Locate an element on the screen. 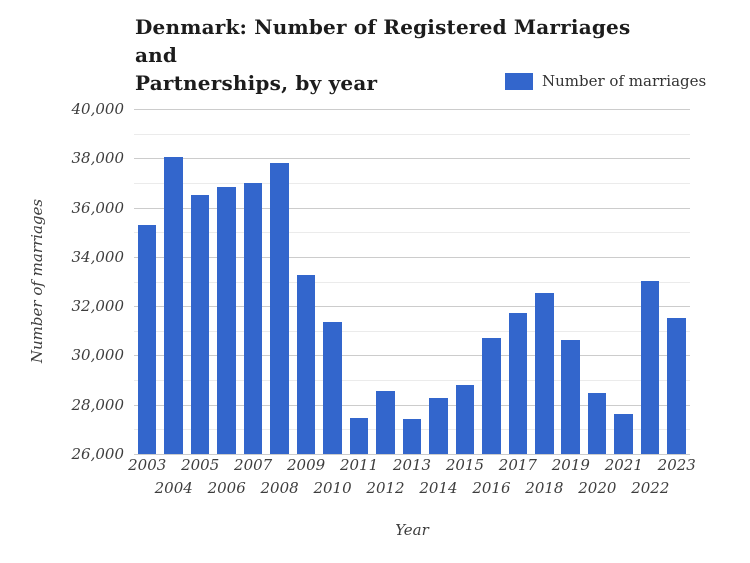  bar-2011 is located at coordinates (359, 435).